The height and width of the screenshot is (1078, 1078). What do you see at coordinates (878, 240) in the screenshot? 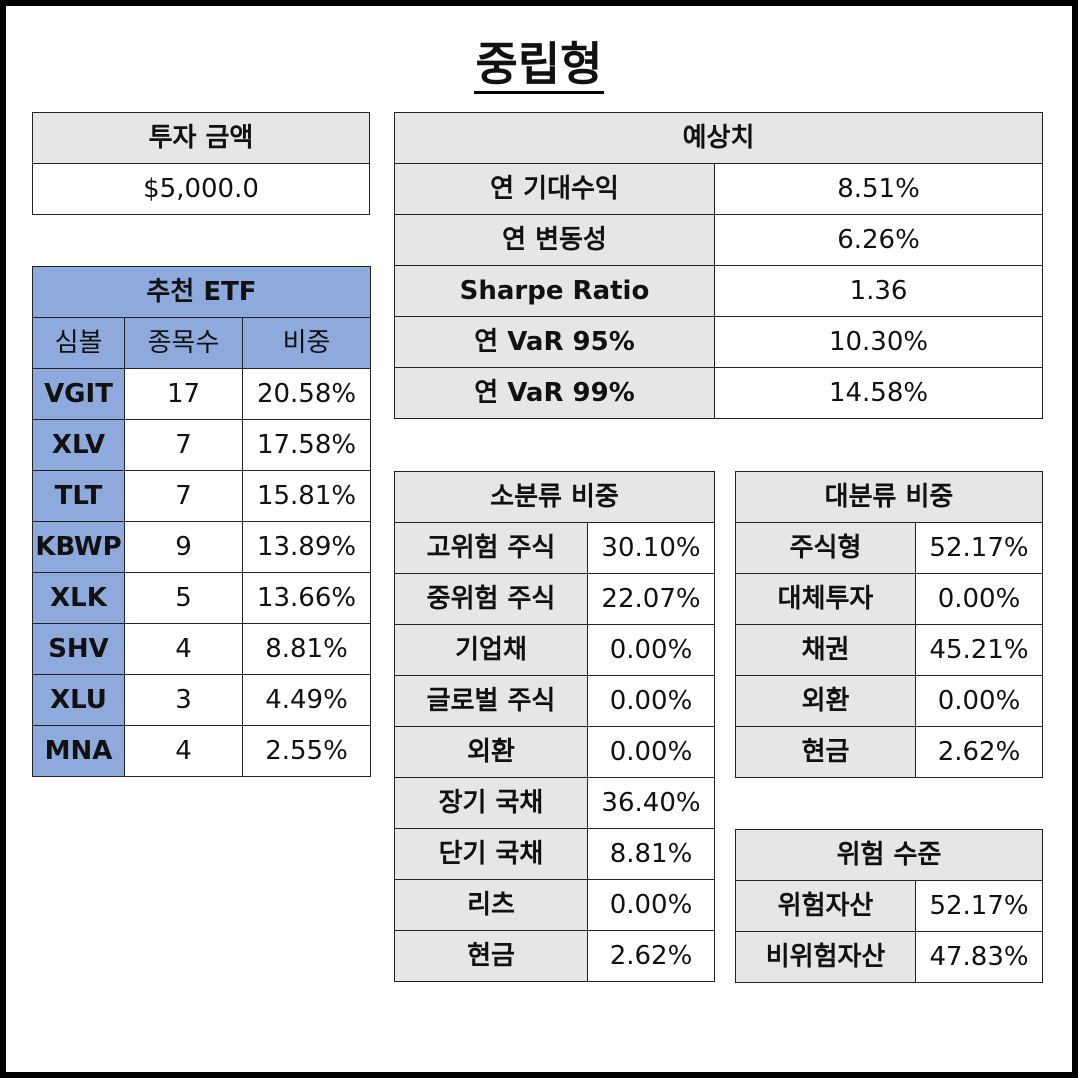
I see `expected-value: 6.26%` at bounding box center [878, 240].